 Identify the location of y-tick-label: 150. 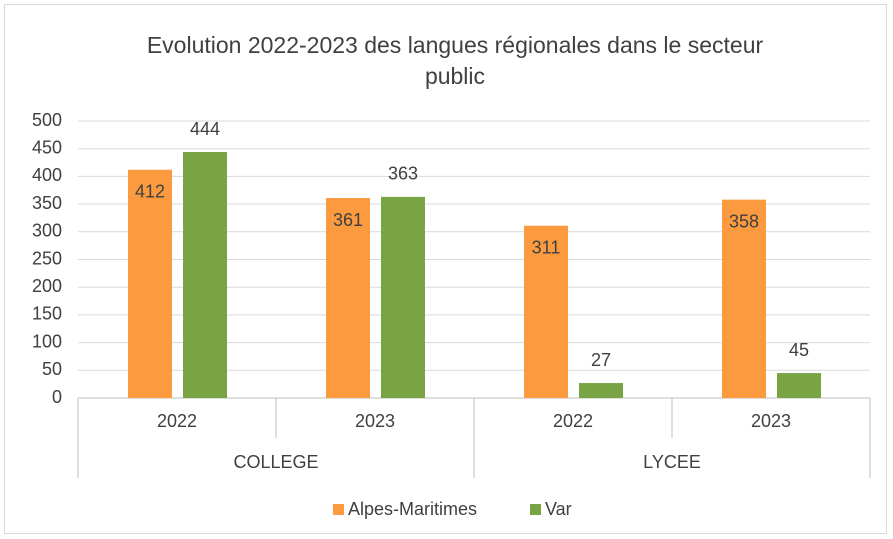
(47, 314).